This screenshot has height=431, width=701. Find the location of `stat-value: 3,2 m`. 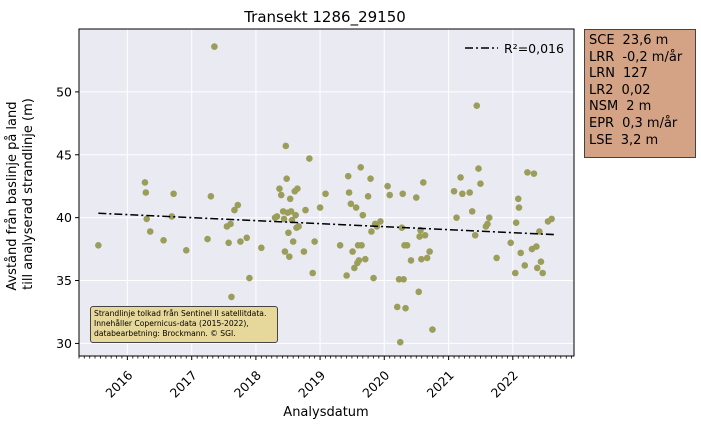

stat-value: 3,2 m is located at coordinates (639, 140).